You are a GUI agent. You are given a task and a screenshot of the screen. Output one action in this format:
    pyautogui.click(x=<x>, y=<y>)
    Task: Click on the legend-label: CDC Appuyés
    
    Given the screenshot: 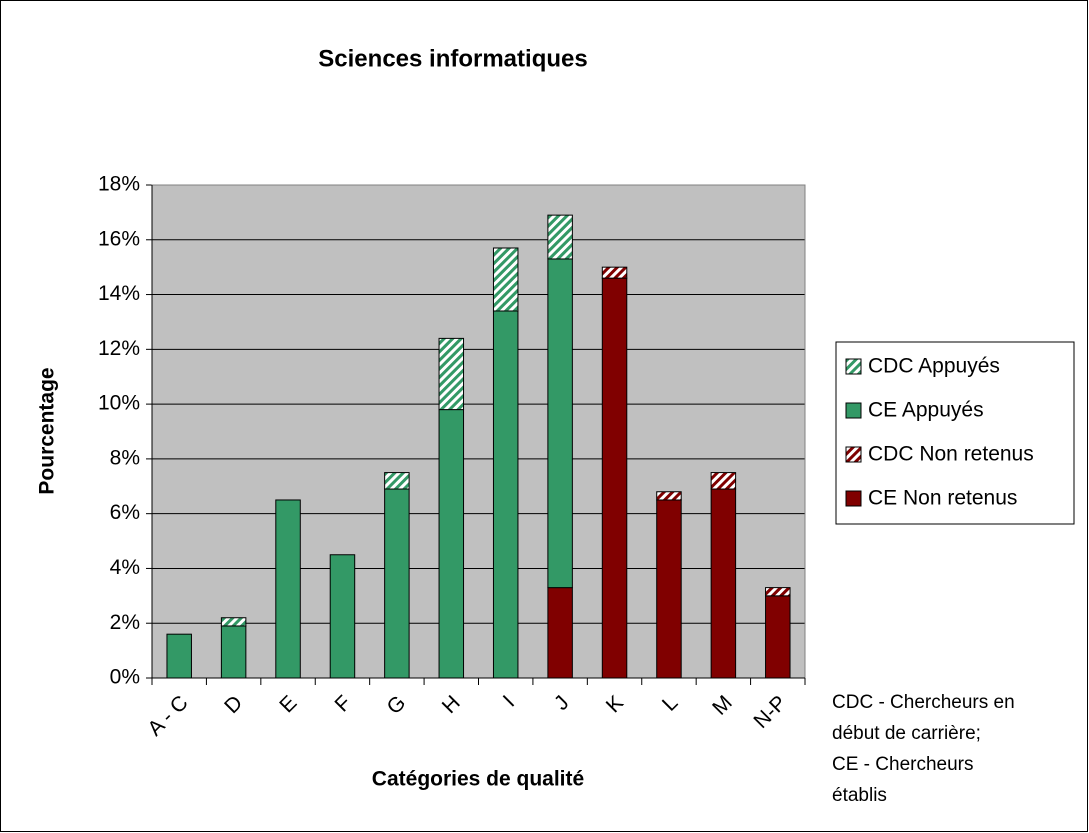 What is the action you would take?
    pyautogui.click(x=934, y=366)
    